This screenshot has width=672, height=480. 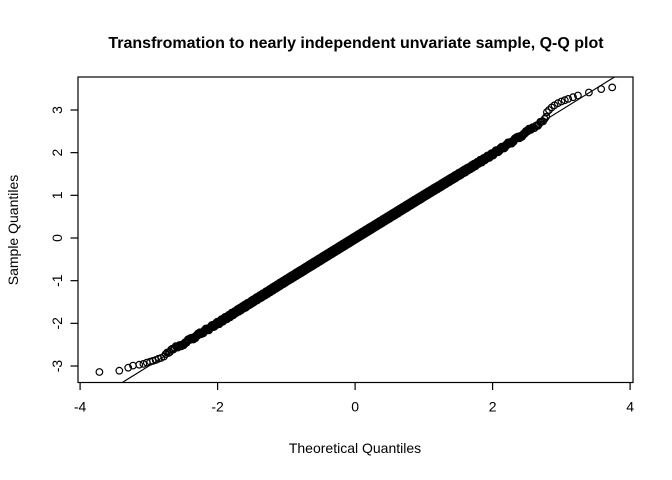 I want to click on x-axis-tick-label: 0, so click(x=355, y=407).